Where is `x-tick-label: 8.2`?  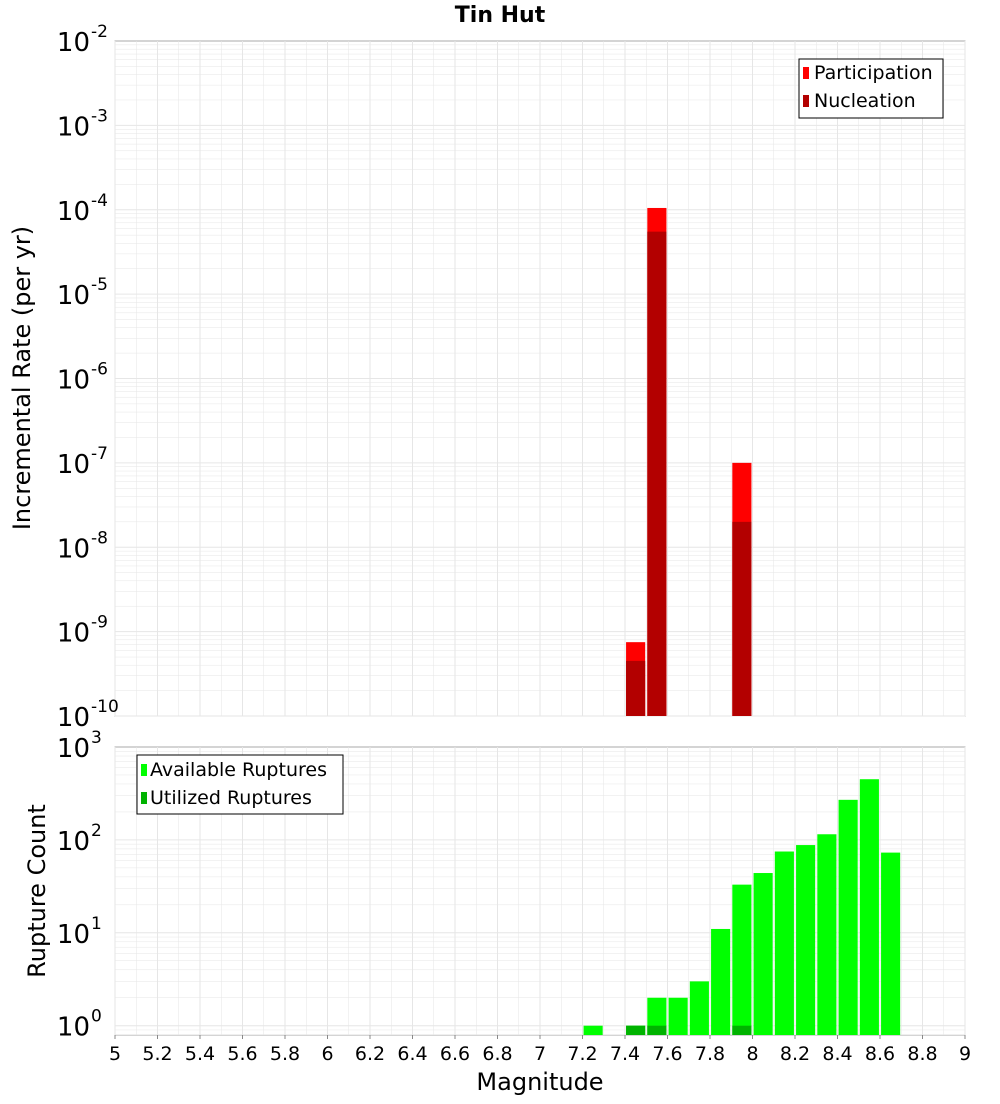
x-tick-label: 8.2 is located at coordinates (795, 1054).